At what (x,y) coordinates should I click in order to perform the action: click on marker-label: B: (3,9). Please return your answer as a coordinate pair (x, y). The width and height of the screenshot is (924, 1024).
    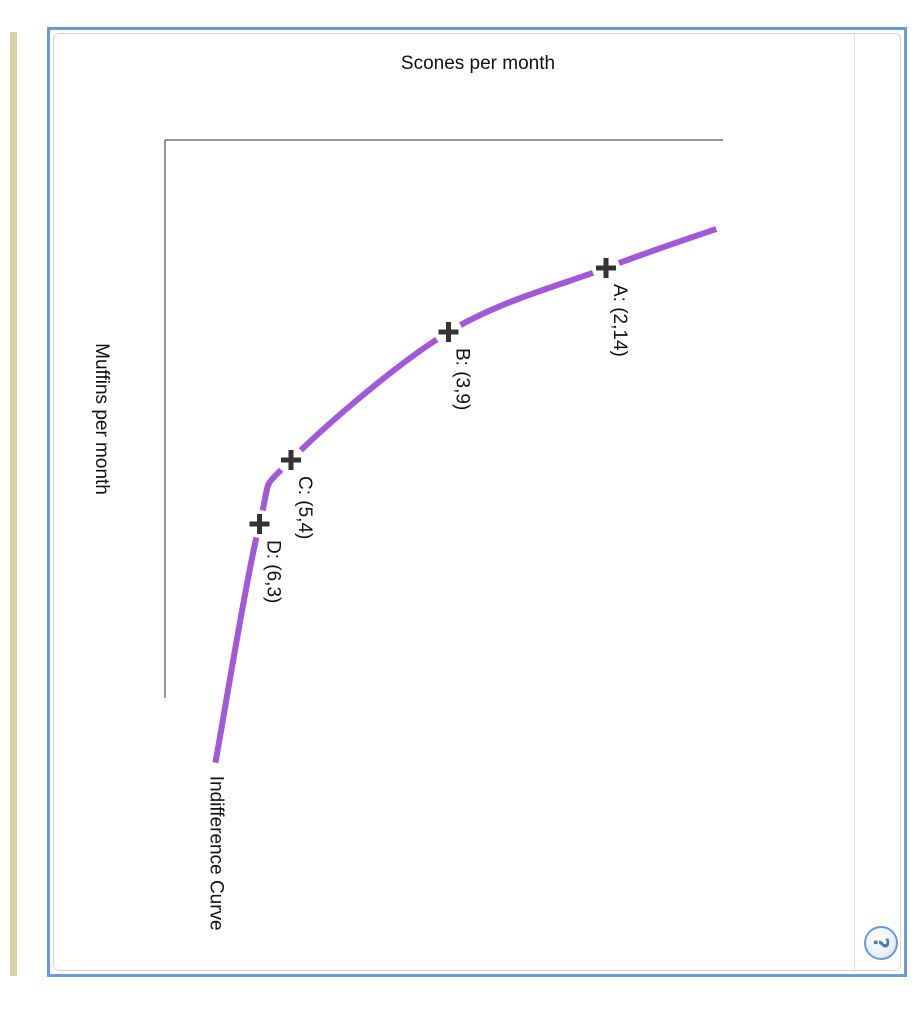
    Looking at the image, I should click on (462, 379).